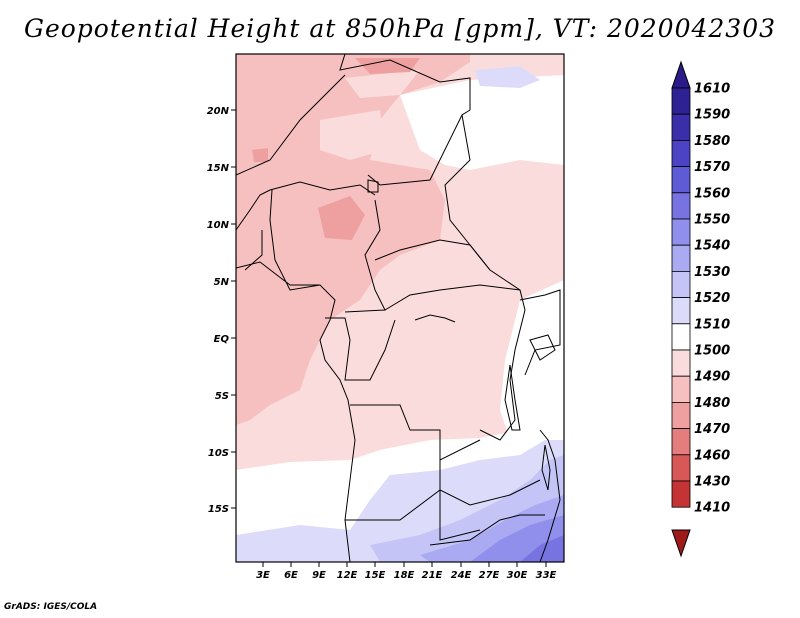  Describe the element at coordinates (712, 403) in the screenshot. I see `colorbar-label: 1480` at that location.